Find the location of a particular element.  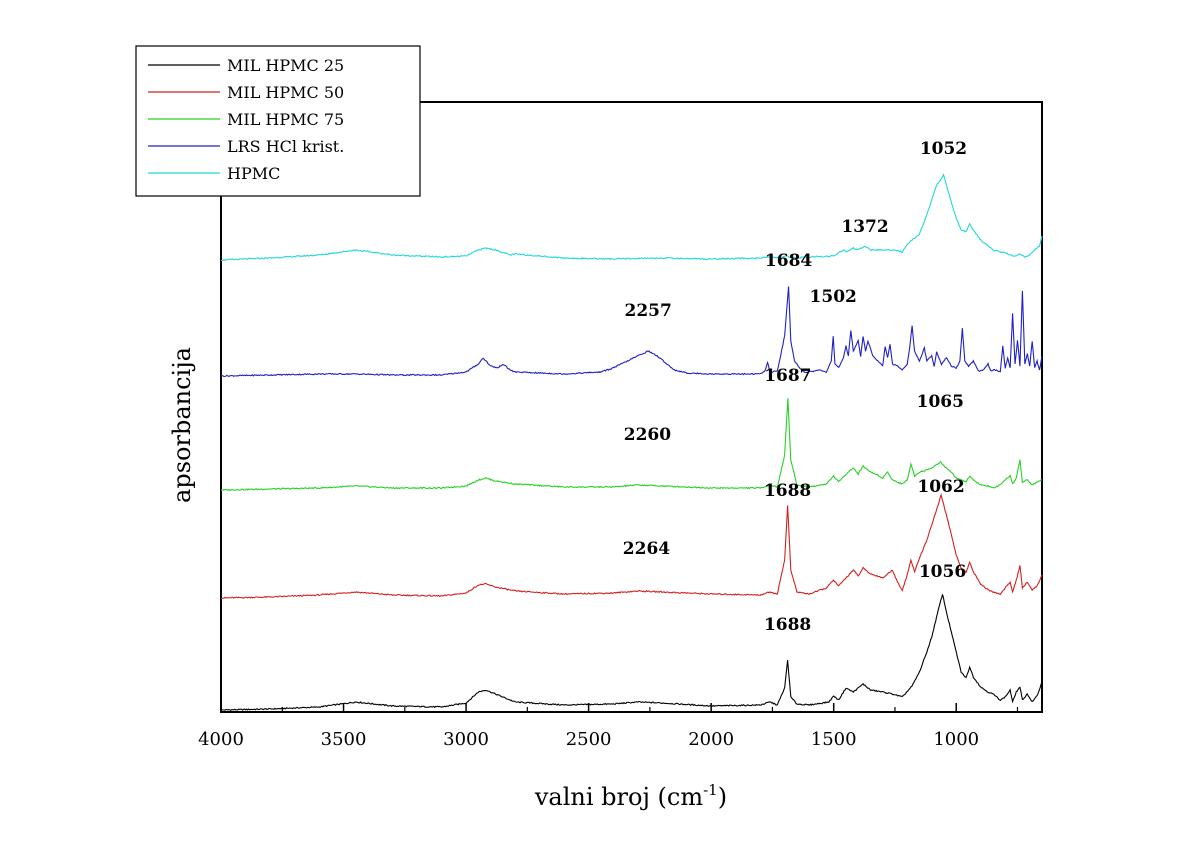

x-axis-title: valni broj (cm-1) is located at coordinates (630, 796).